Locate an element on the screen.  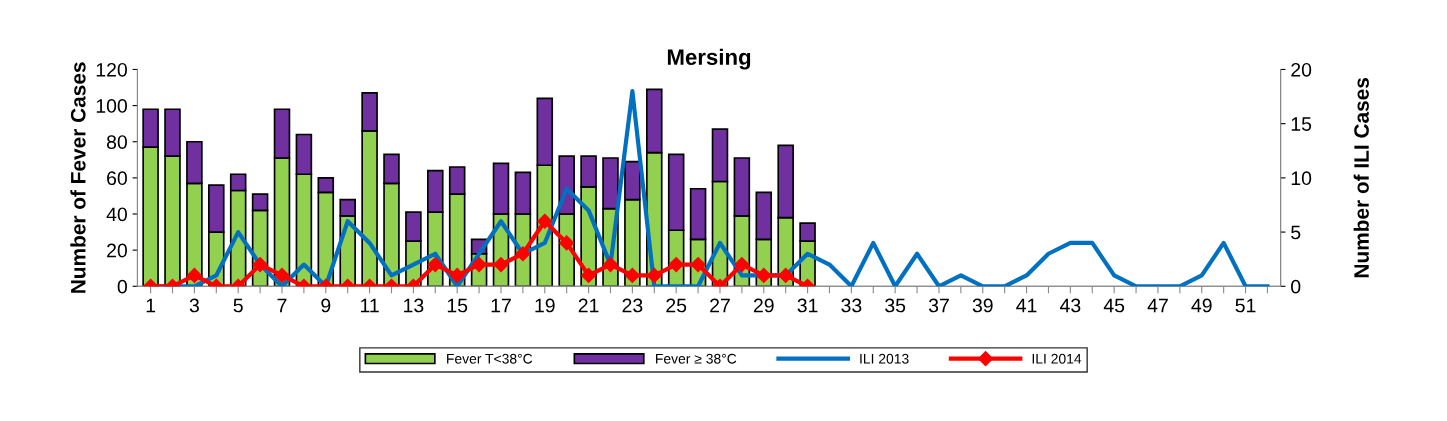
x-tick-label: 29 is located at coordinates (763, 305).